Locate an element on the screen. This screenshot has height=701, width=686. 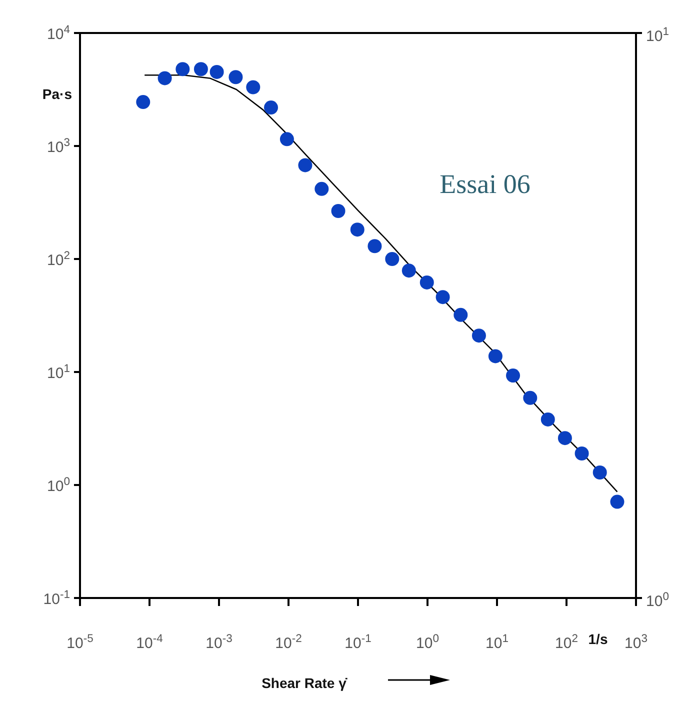
x-tick-label: 10$^{1}$ is located at coordinates (497, 642).